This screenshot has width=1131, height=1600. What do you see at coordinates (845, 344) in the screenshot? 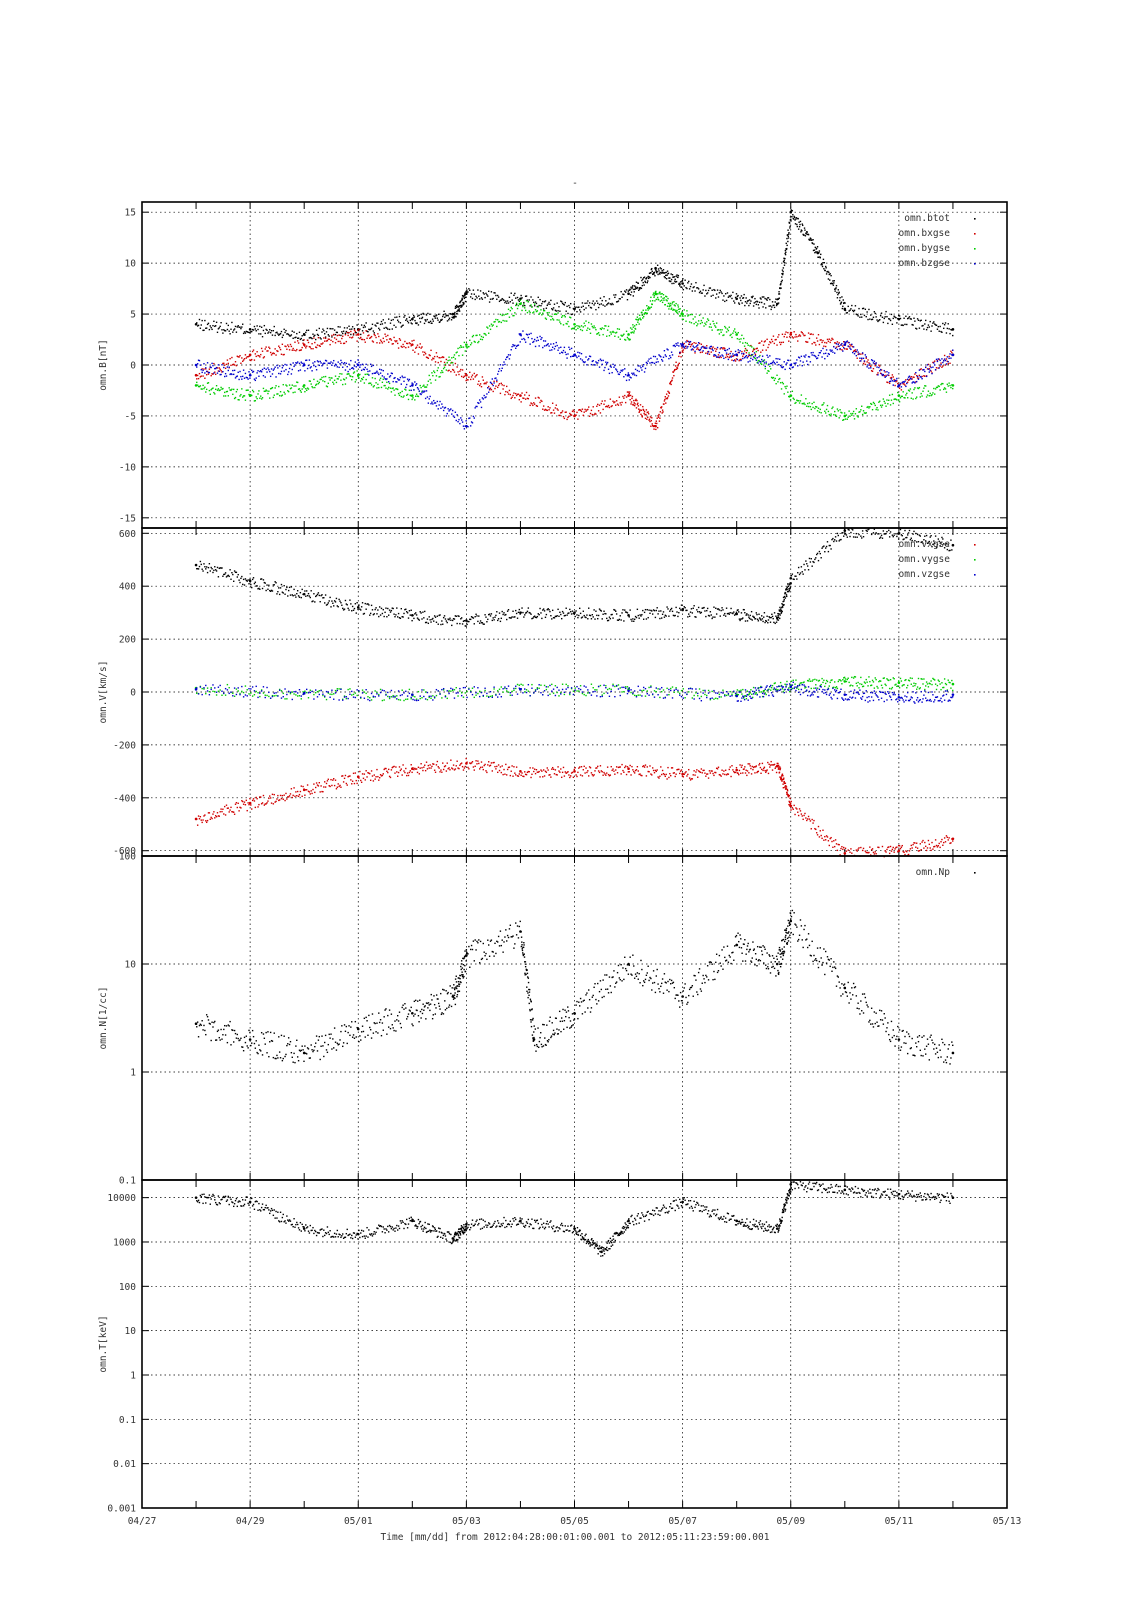
I see `data-point` at bounding box center [845, 344].